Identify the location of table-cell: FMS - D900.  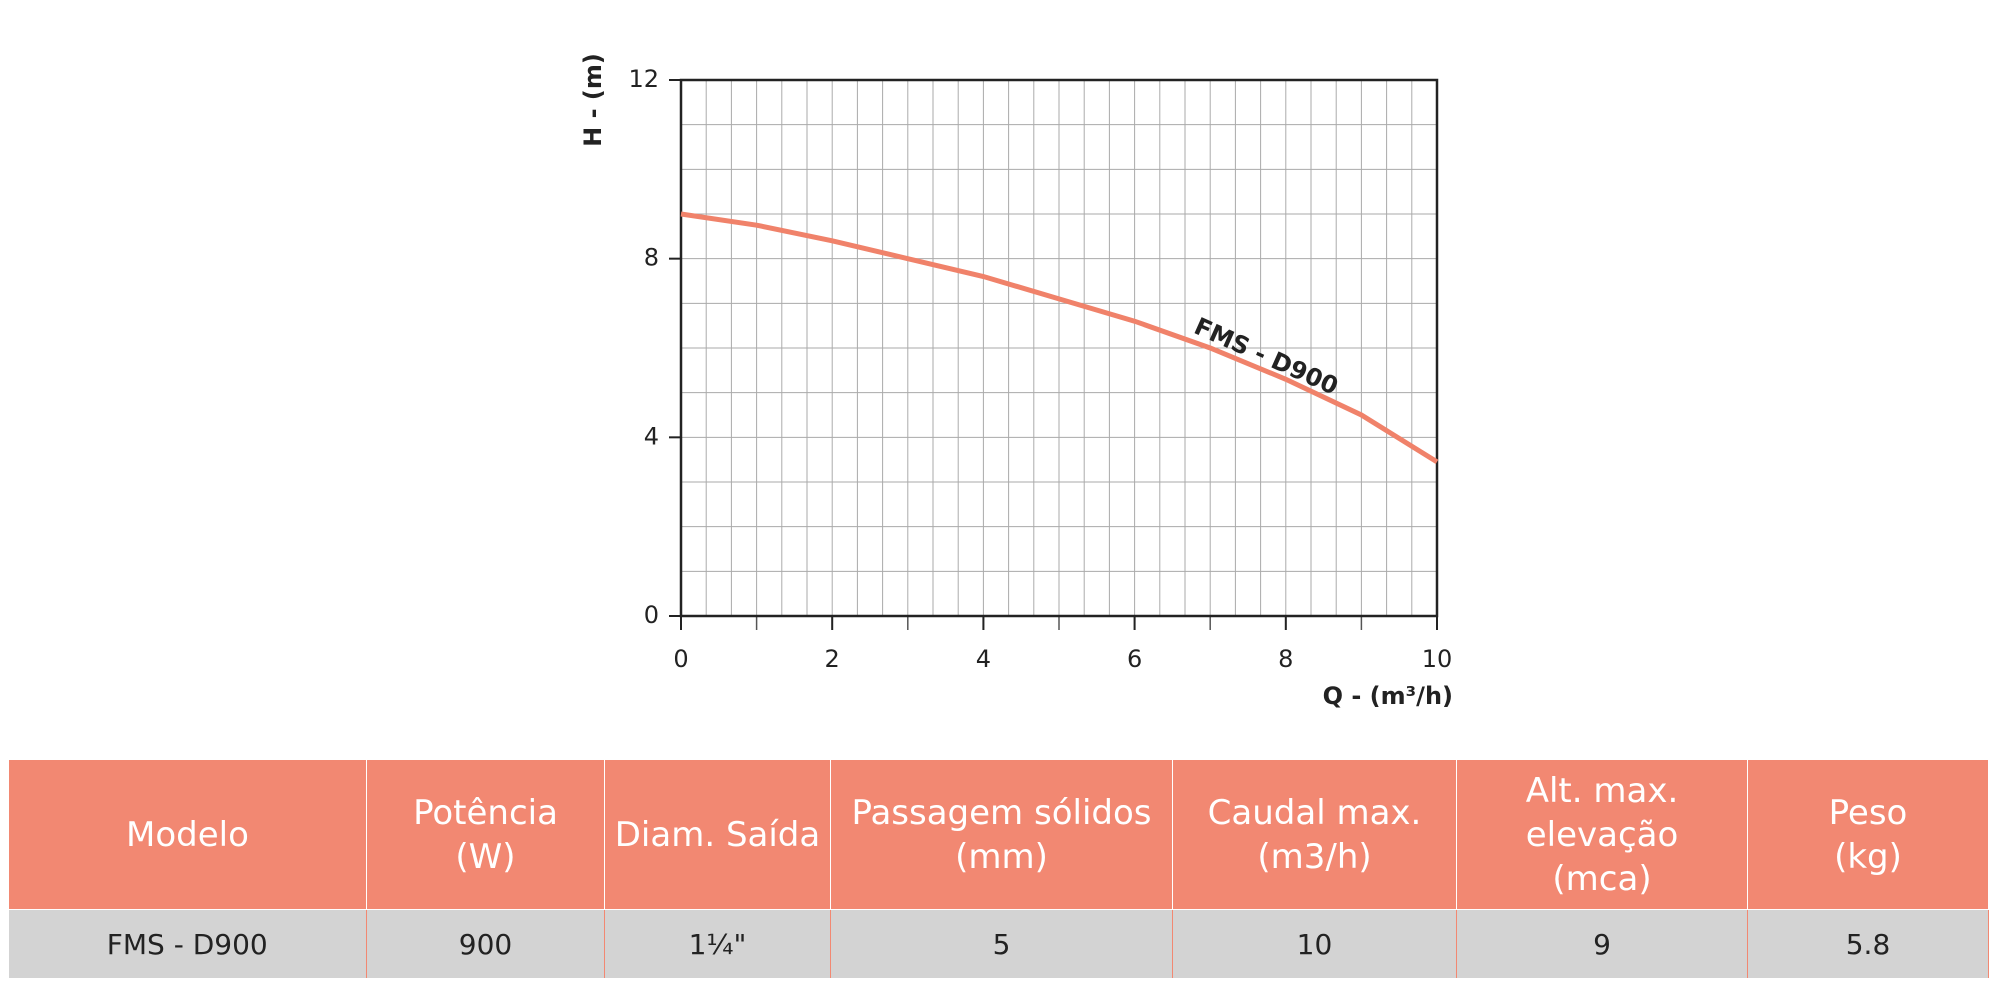
(187, 943).